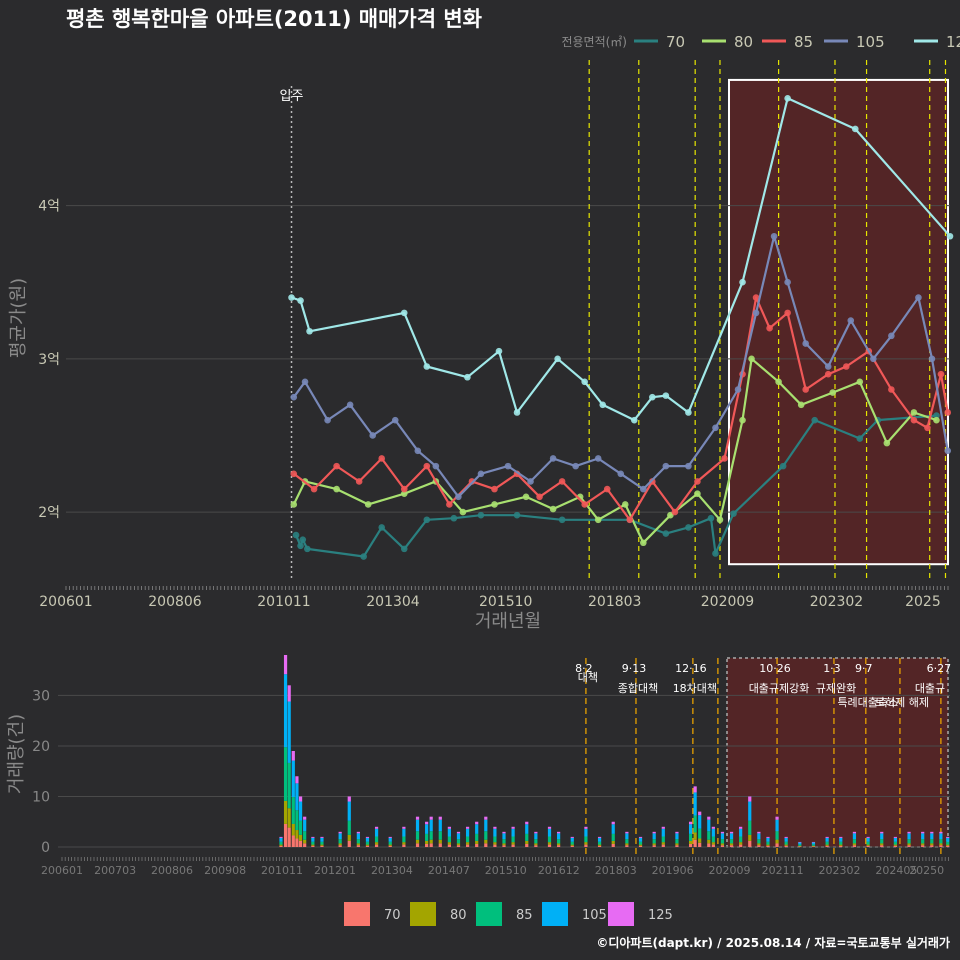  Describe the element at coordinates (837, 752) in the screenshot. I see `volume-highlight-region` at that location.